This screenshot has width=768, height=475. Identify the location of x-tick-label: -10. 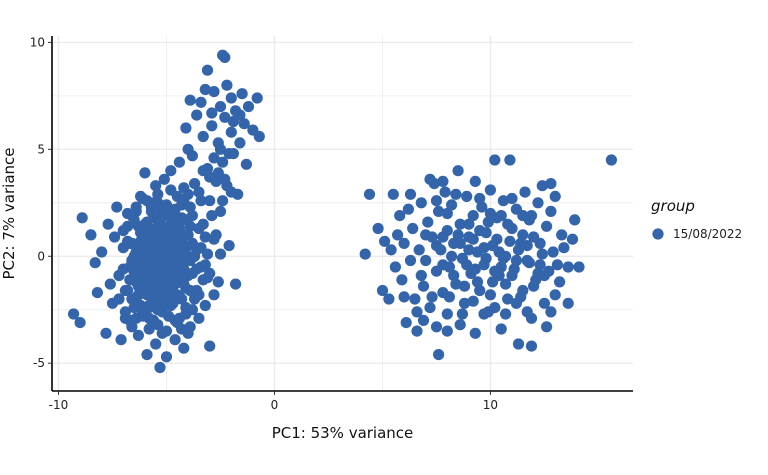
(59, 405).